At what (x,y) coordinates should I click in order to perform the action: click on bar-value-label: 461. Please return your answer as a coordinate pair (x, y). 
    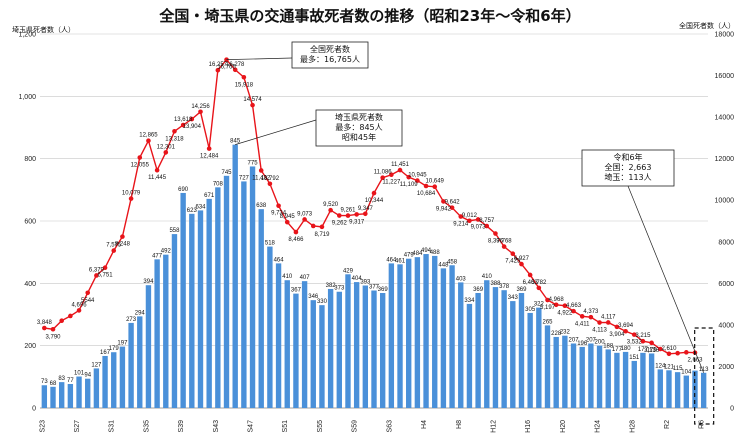
    Looking at the image, I should click on (400, 261).